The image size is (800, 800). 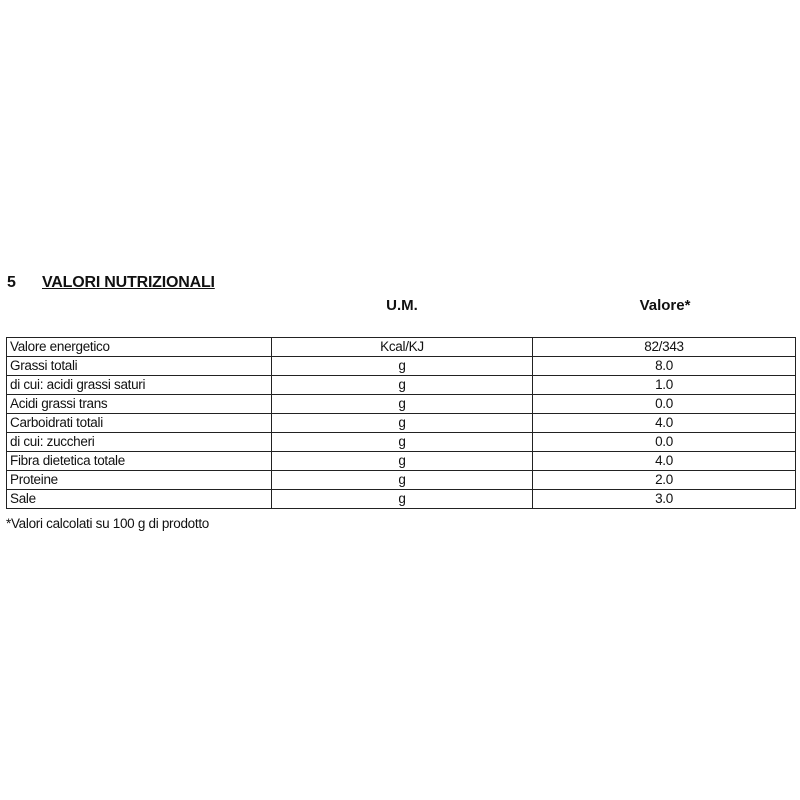 I want to click on nutrient-value: 82/343, so click(x=664, y=347).